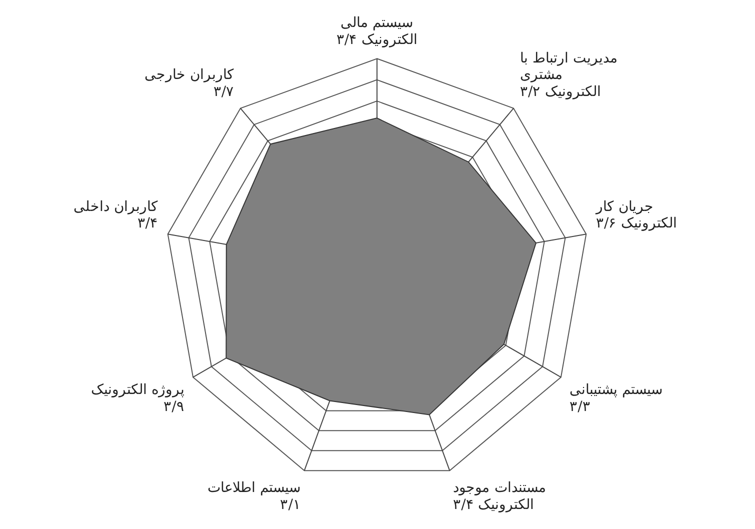  Describe the element at coordinates (636, 215) in the screenshot. I see `spoke-label: جریان کار الکترونیک ۳/۶` at that location.